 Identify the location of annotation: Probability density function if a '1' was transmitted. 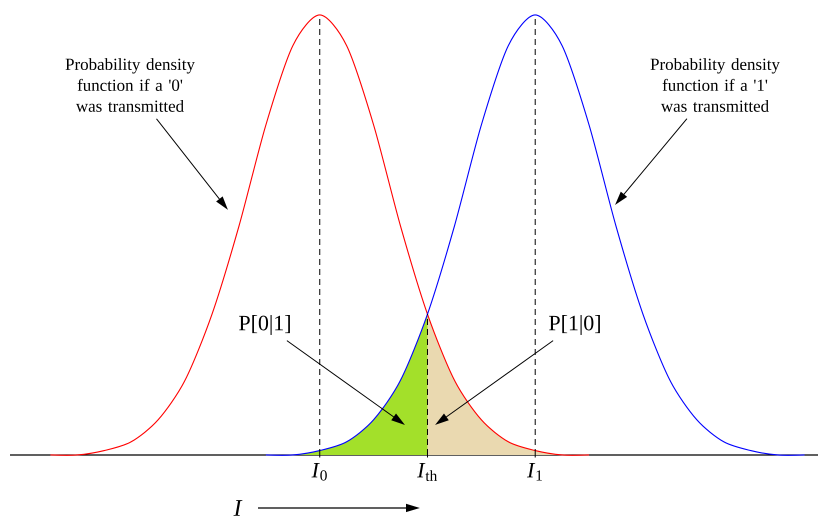
(715, 85).